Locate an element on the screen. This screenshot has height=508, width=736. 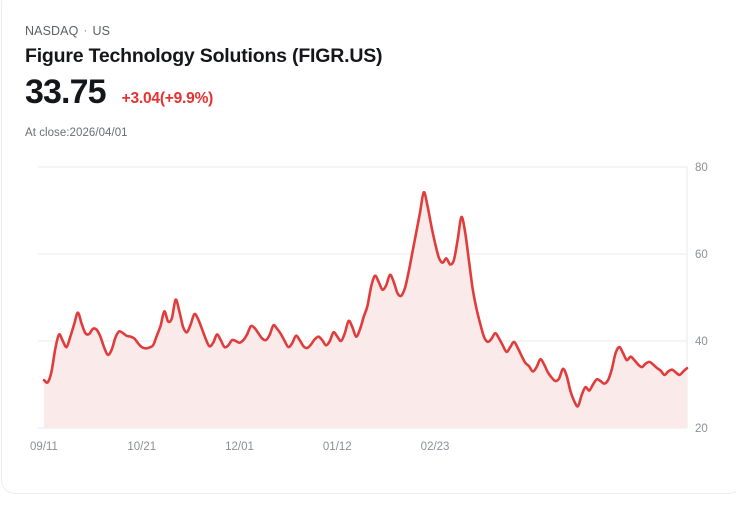
quote-row: 33.75 +3.04(+9.9%) is located at coordinates (119, 92).